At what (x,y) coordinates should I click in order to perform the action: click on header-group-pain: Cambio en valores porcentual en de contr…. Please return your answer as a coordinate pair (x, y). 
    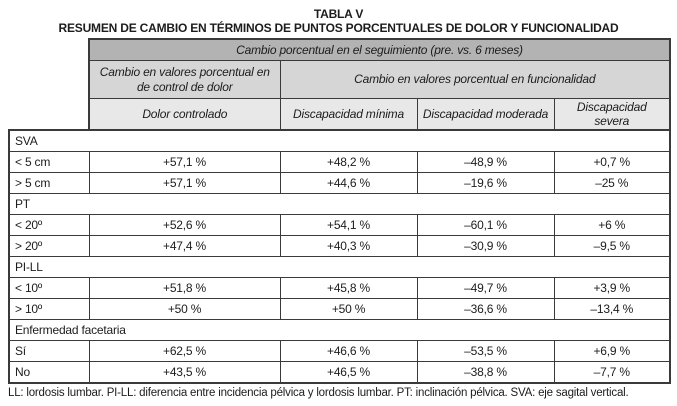
    Looking at the image, I should click on (184, 79).